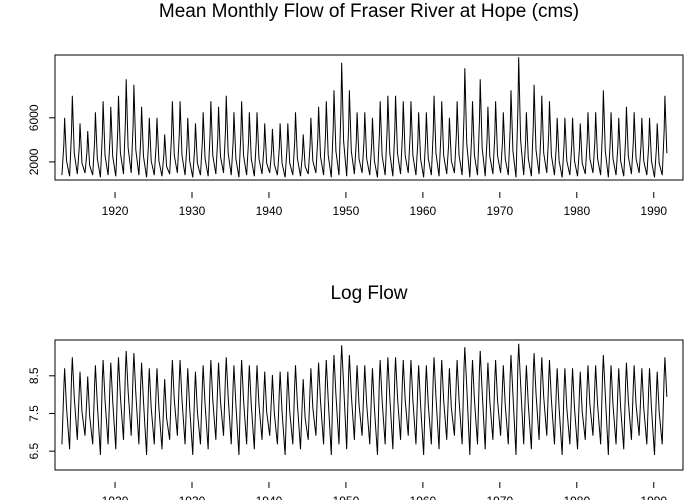 This screenshot has width=695, height=500. Describe the element at coordinates (34, 375) in the screenshot. I see `y-tick-label: 8.5` at that location.